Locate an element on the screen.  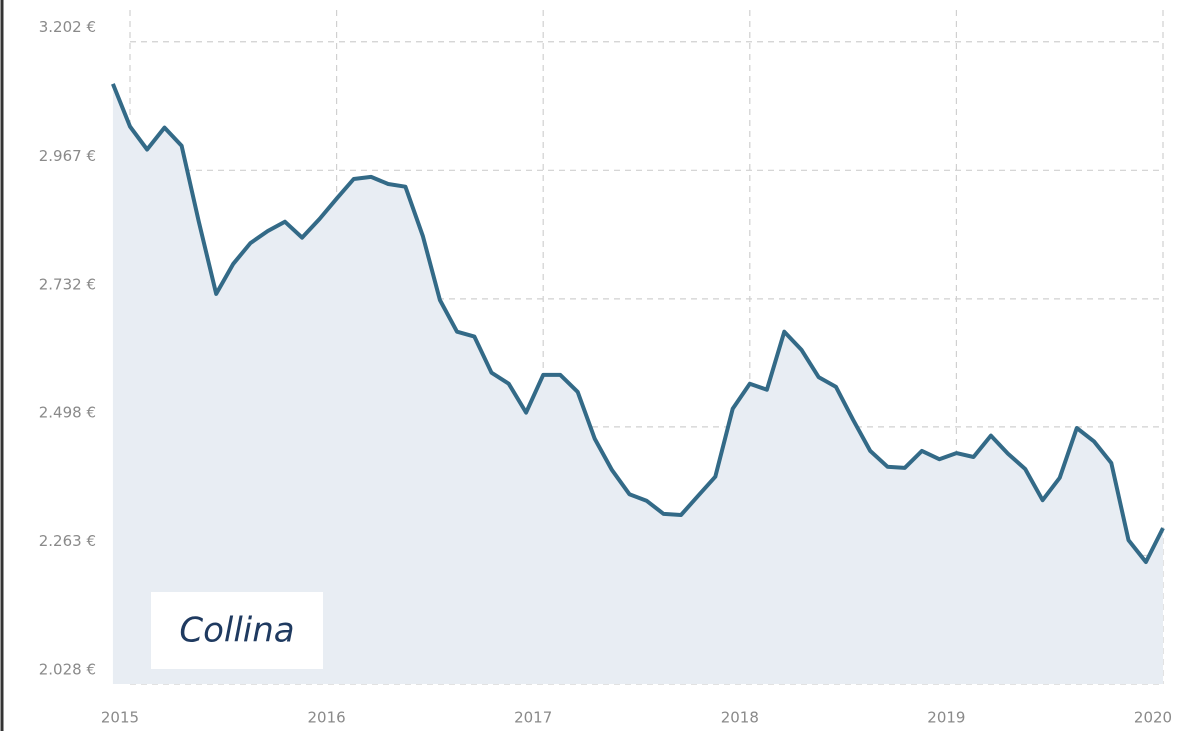
y-tick-label: 2.732 € is located at coordinates (67, 284).